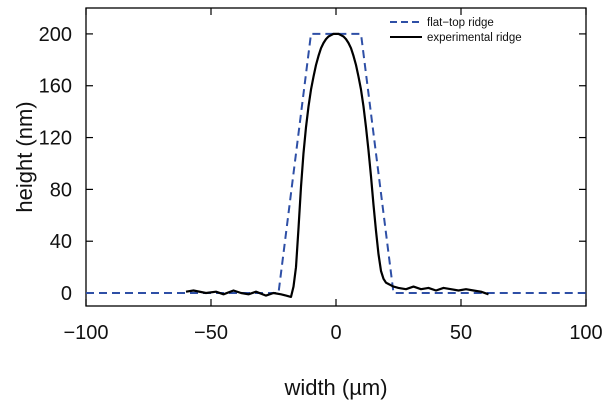 The height and width of the screenshot is (400, 616). What do you see at coordinates (55, 87) in the screenshot?
I see `y-tick-label: 160` at bounding box center [55, 87].